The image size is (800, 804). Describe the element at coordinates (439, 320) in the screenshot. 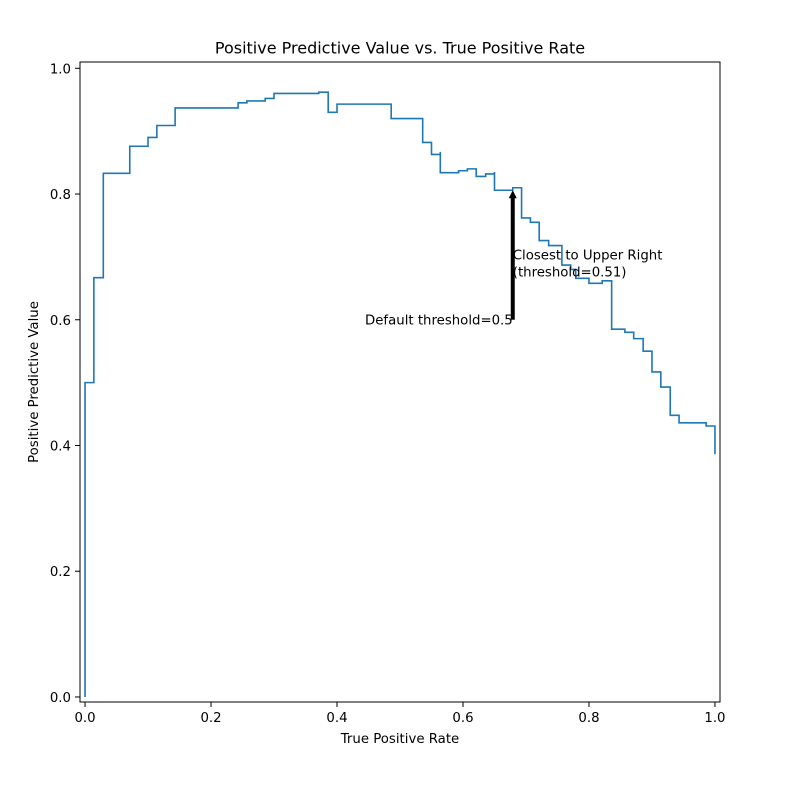

I see `annotation-default: Default threshold=0.5` at that location.